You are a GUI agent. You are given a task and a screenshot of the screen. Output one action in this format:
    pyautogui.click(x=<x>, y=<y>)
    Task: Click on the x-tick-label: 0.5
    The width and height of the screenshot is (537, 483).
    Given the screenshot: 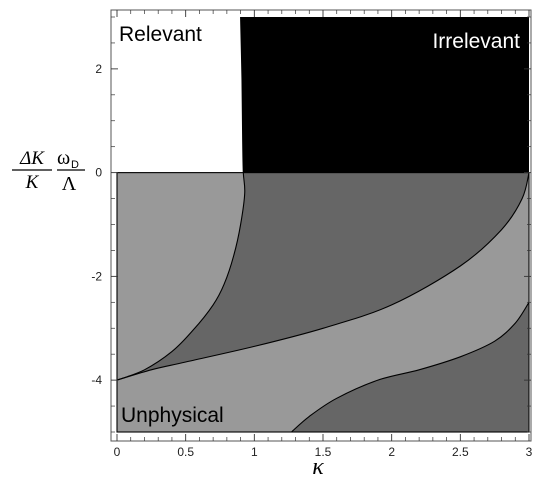 What is the action you would take?
    pyautogui.click(x=185, y=452)
    